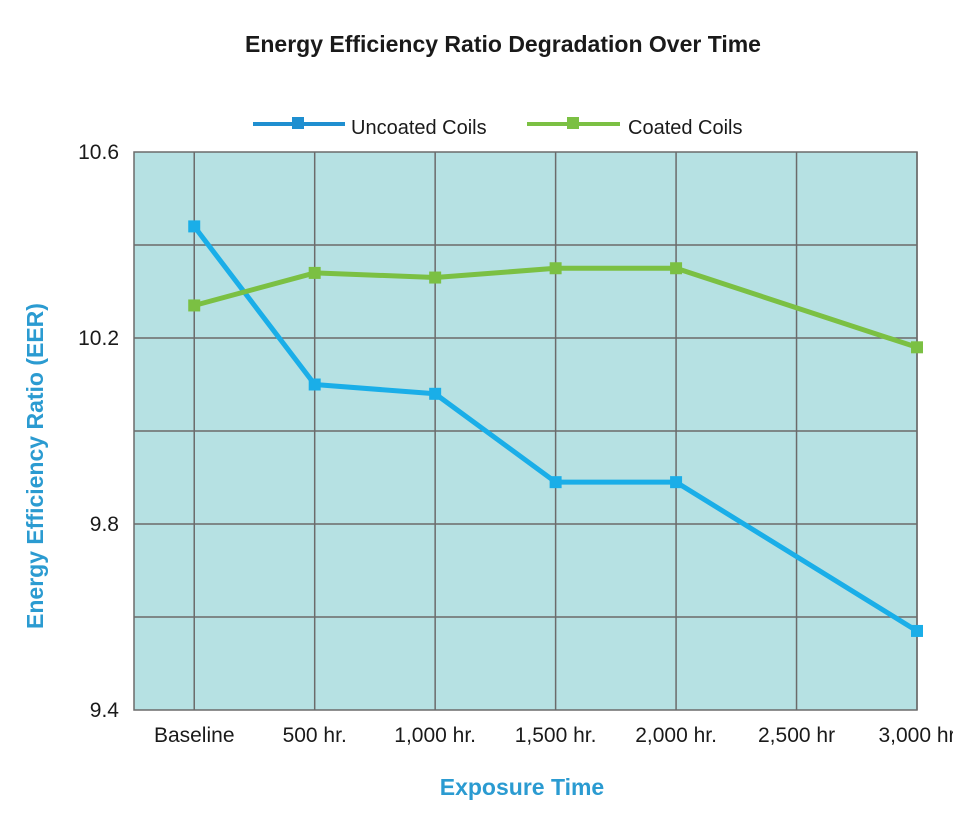  What do you see at coordinates (676, 735) in the screenshot?
I see `x-tick-label: 2,000 hr.` at bounding box center [676, 735].